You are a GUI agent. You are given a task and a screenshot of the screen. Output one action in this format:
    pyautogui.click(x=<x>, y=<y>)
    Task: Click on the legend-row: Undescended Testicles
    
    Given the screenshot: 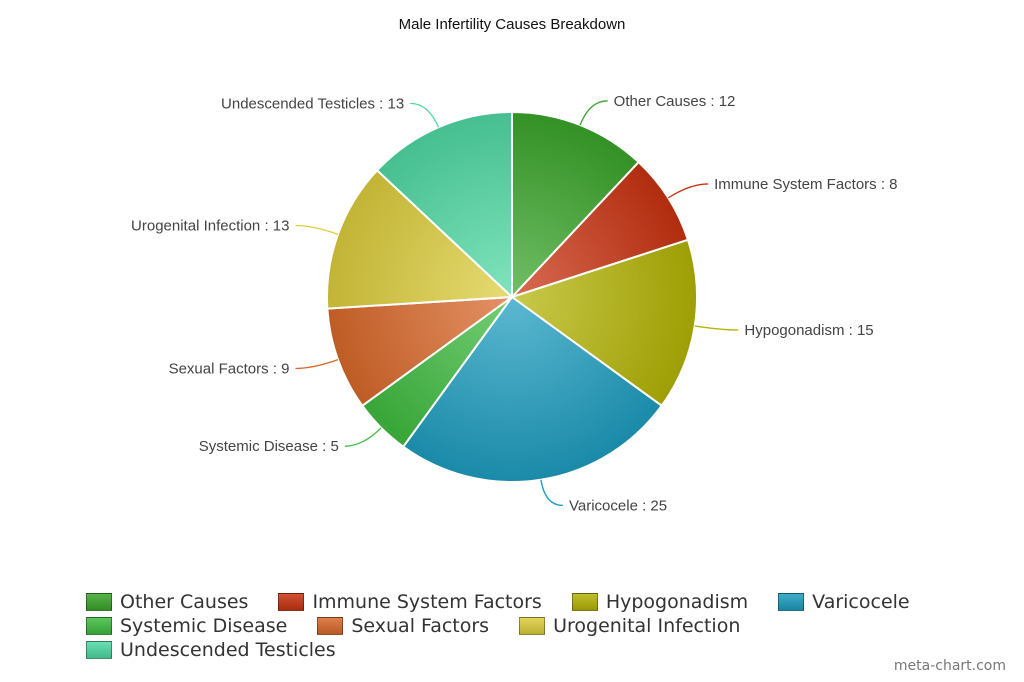 What is the action you would take?
    pyautogui.click(x=536, y=650)
    